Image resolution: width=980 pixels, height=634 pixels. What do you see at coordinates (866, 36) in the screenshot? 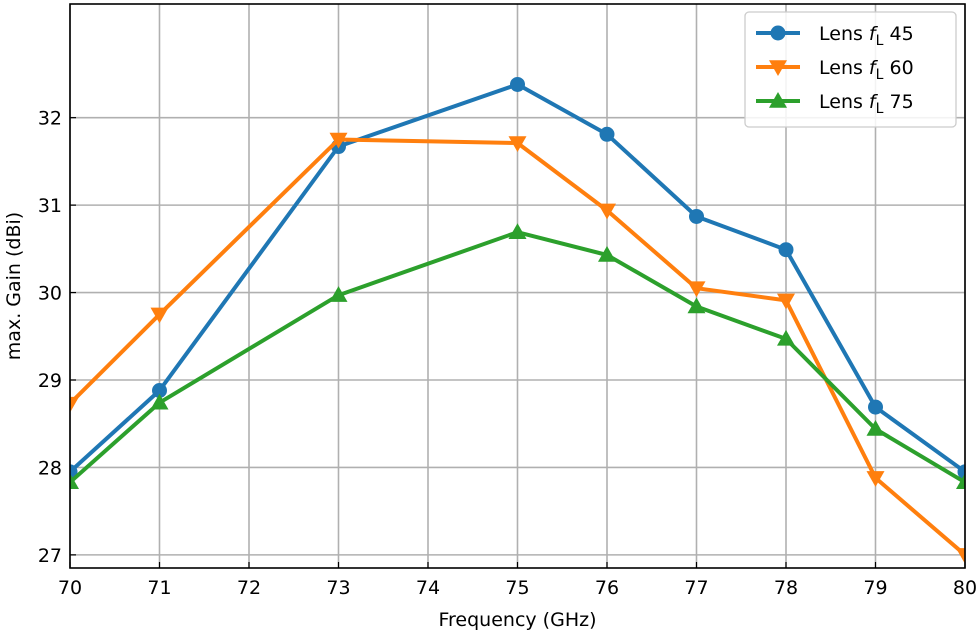
I see `legend-label: Lens fL 45` at bounding box center [866, 36].